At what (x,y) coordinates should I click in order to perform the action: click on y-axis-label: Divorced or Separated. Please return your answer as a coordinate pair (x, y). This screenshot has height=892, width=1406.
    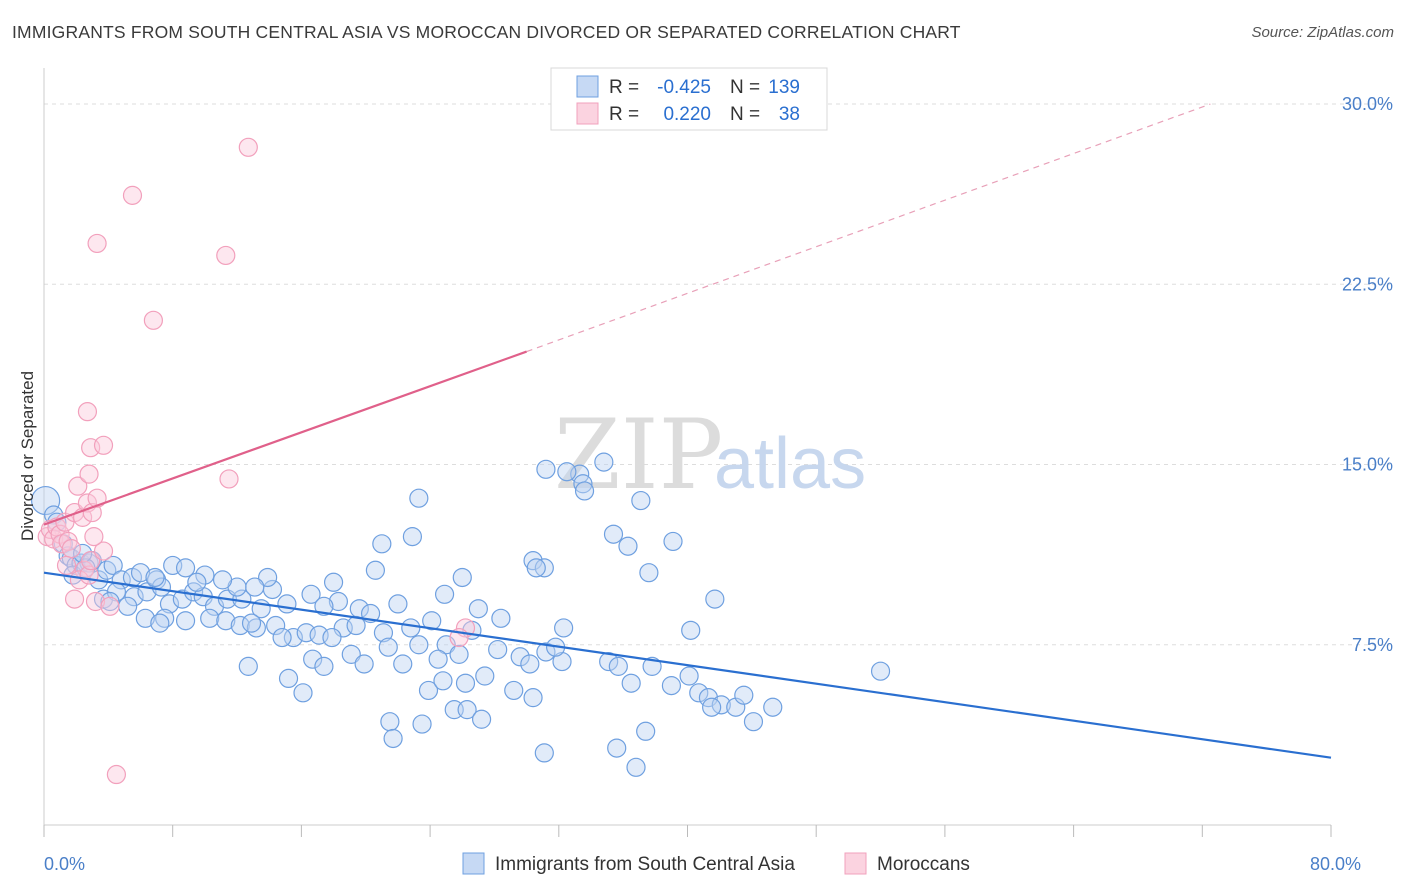
    Looking at the image, I should click on (27, 456).